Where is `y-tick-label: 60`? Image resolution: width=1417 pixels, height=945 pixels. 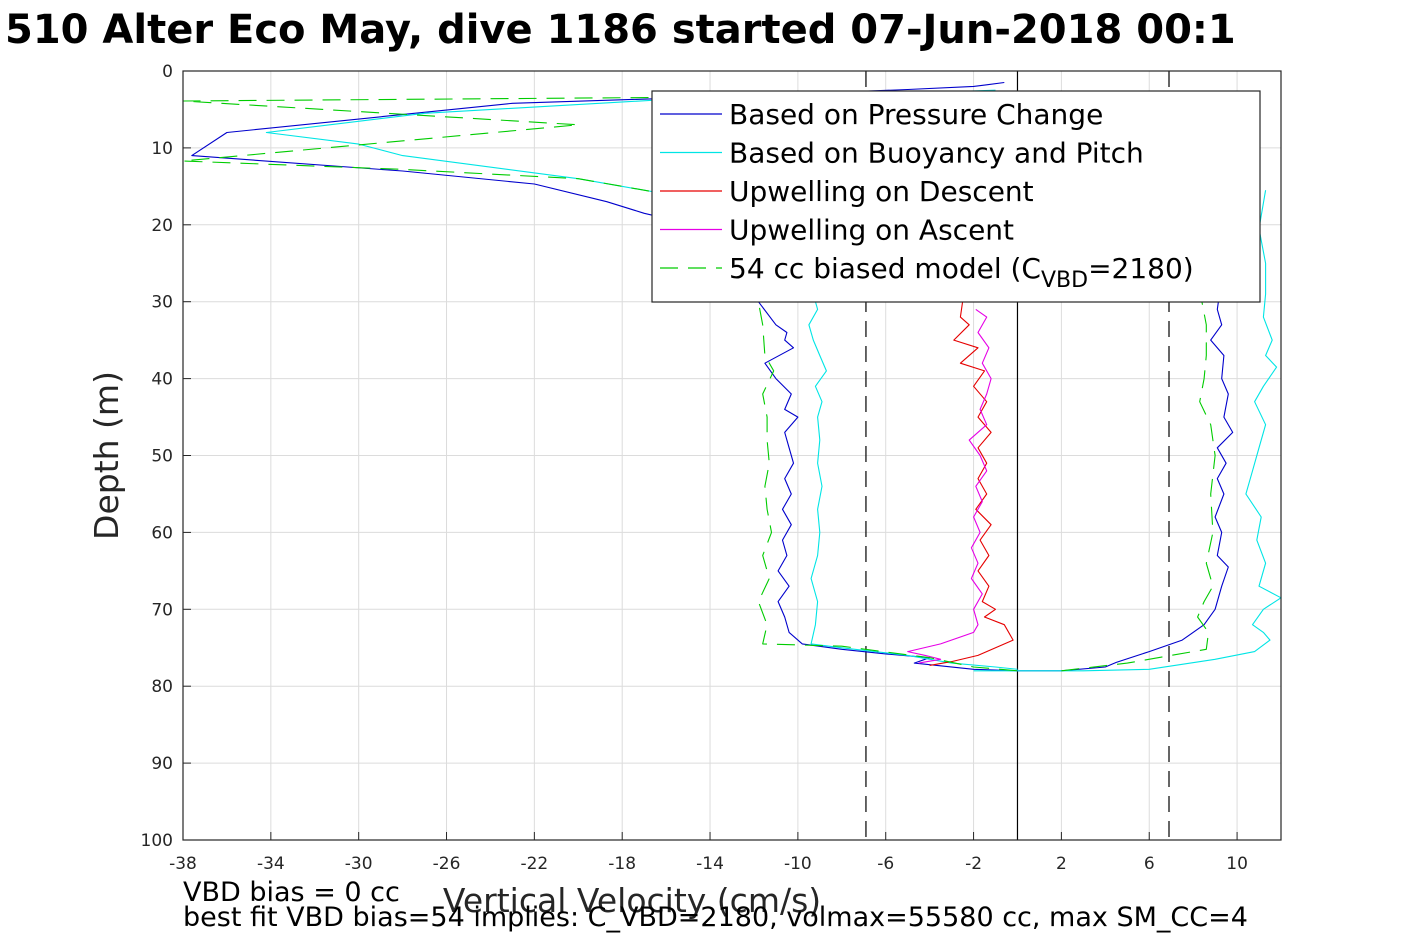 y-tick-label: 60 is located at coordinates (162, 533).